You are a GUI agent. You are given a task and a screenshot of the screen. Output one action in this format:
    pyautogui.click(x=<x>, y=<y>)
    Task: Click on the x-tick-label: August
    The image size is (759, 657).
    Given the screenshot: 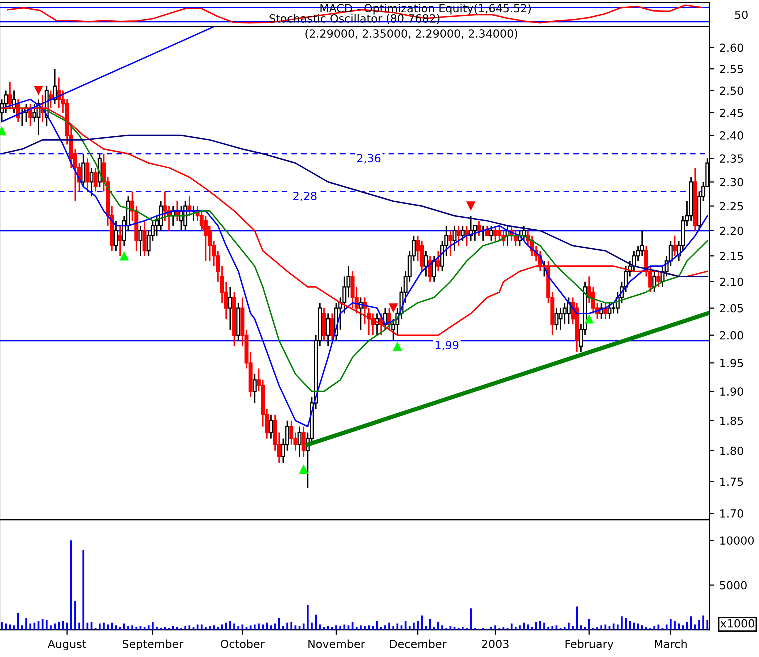 What is the action you would take?
    pyautogui.click(x=67, y=645)
    